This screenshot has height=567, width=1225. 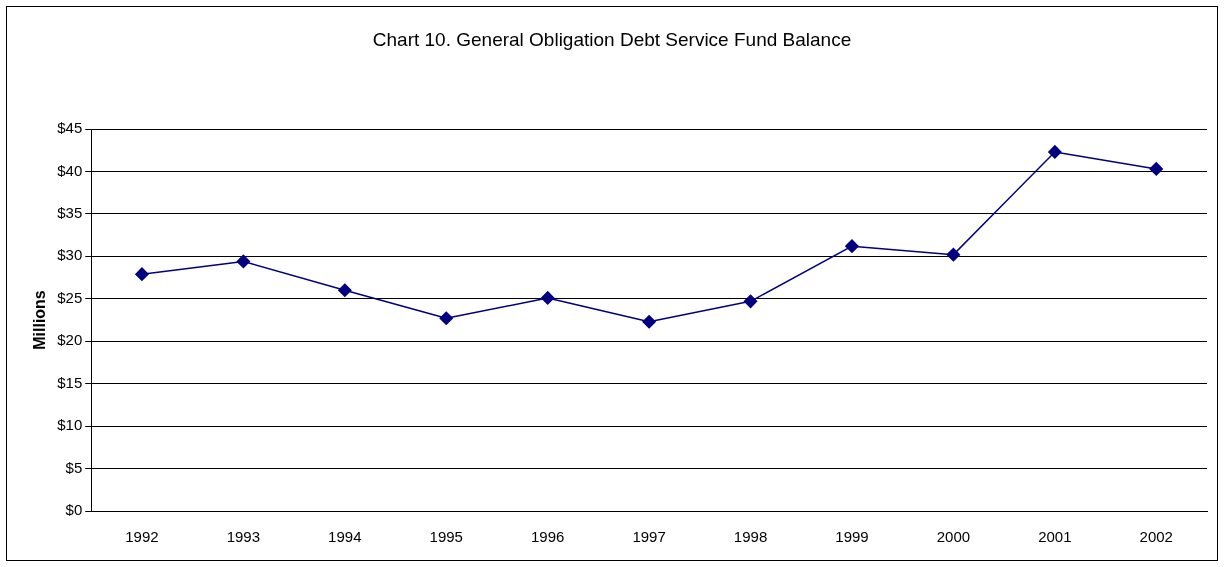 What do you see at coordinates (70, 340) in the screenshot?
I see `y-tick-label: $20` at bounding box center [70, 340].